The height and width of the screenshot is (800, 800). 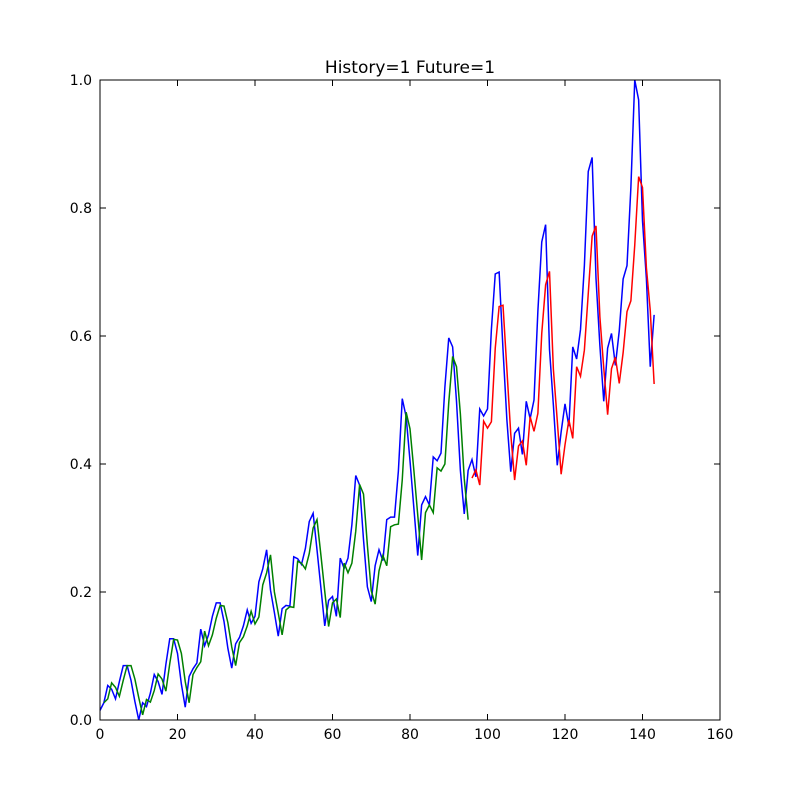 I want to click on y-tick-label: 0.4, so click(x=81, y=465).